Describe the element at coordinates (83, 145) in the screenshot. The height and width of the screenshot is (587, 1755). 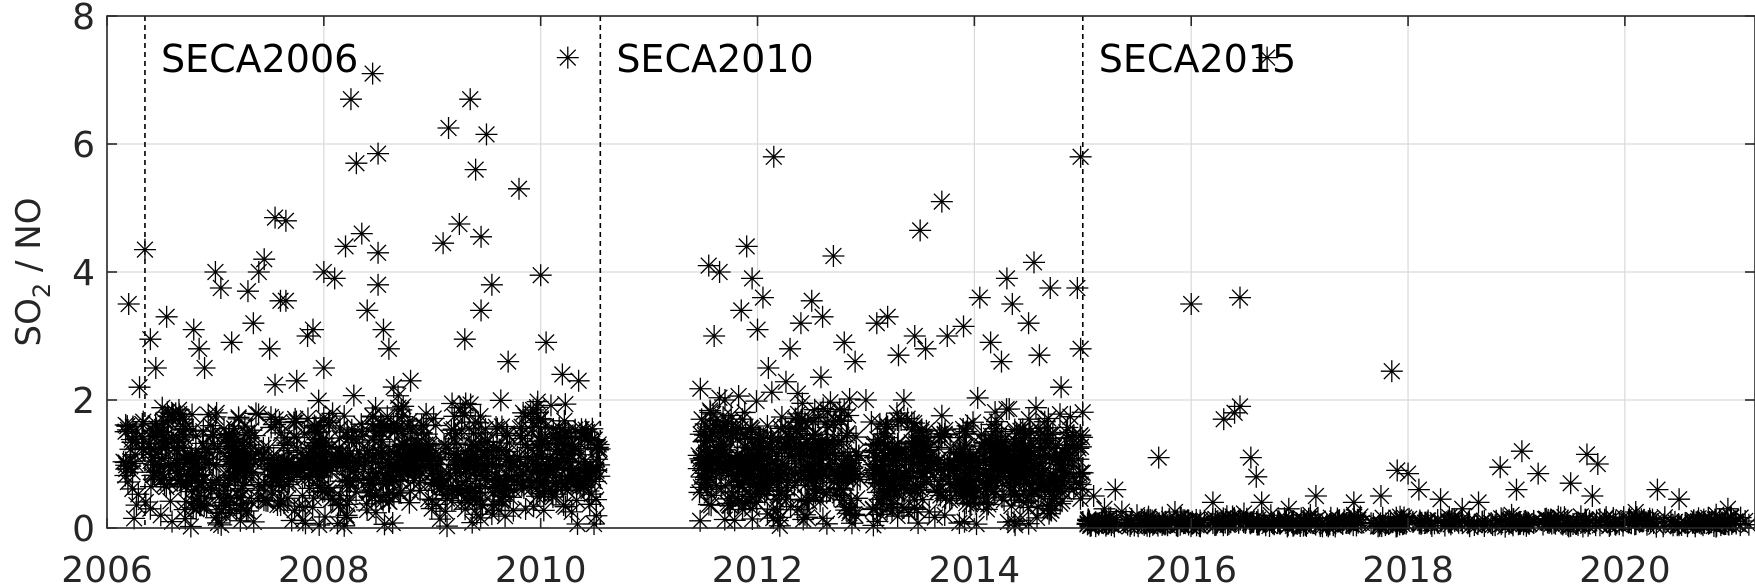
I see `y-tick-label: 6` at that location.